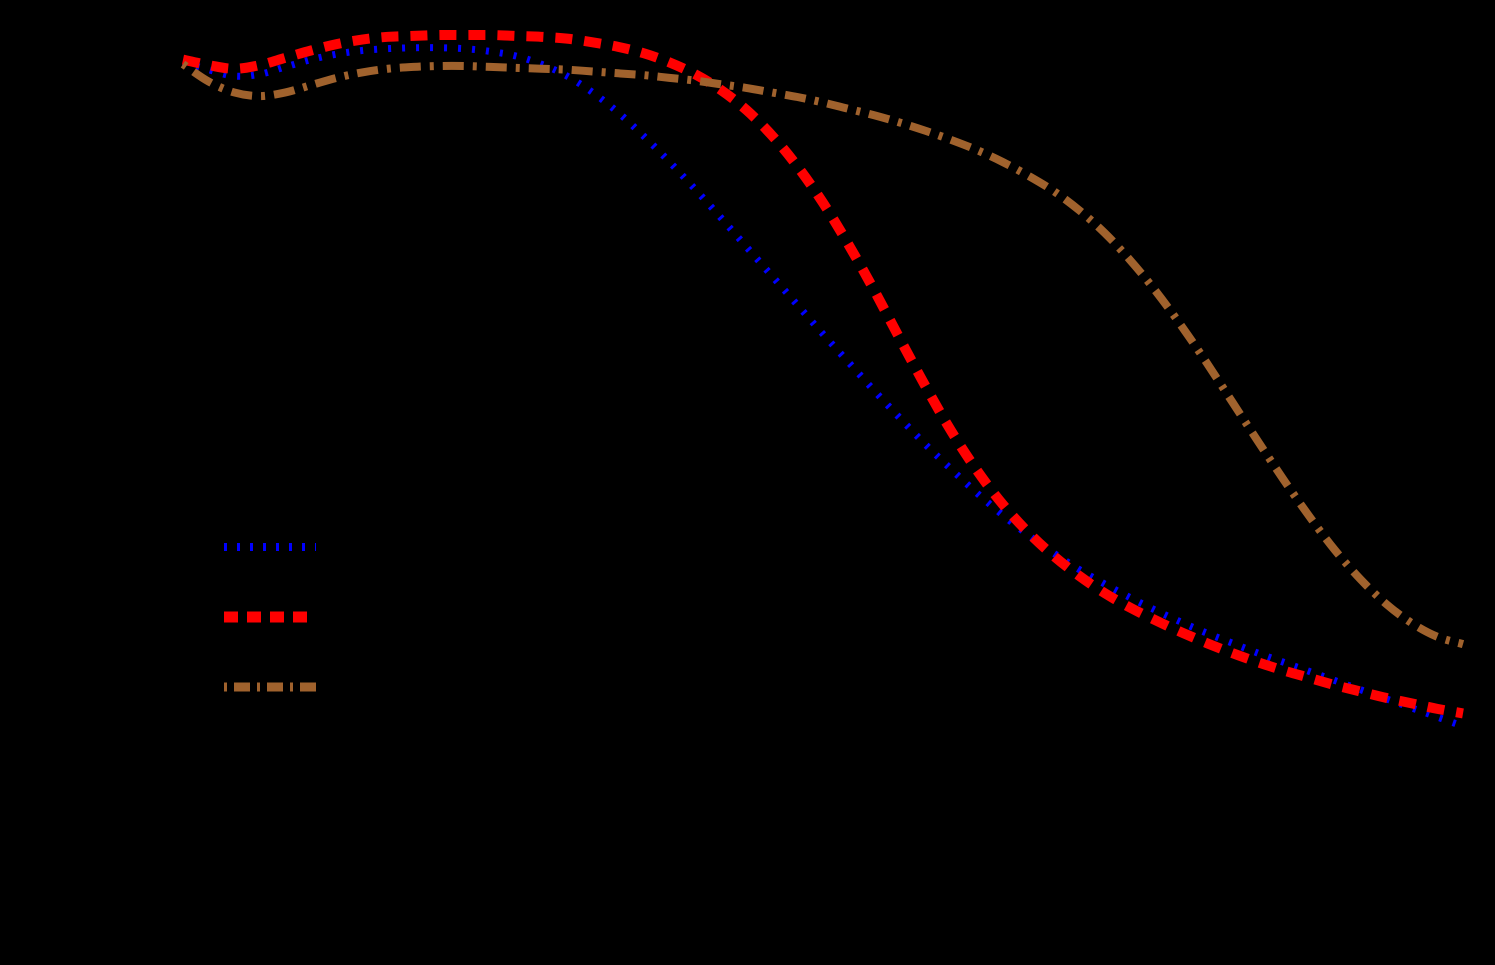  What do you see at coordinates (270, 687) in the screenshot?
I see `line-sample-dashdot-icon` at bounding box center [270, 687].